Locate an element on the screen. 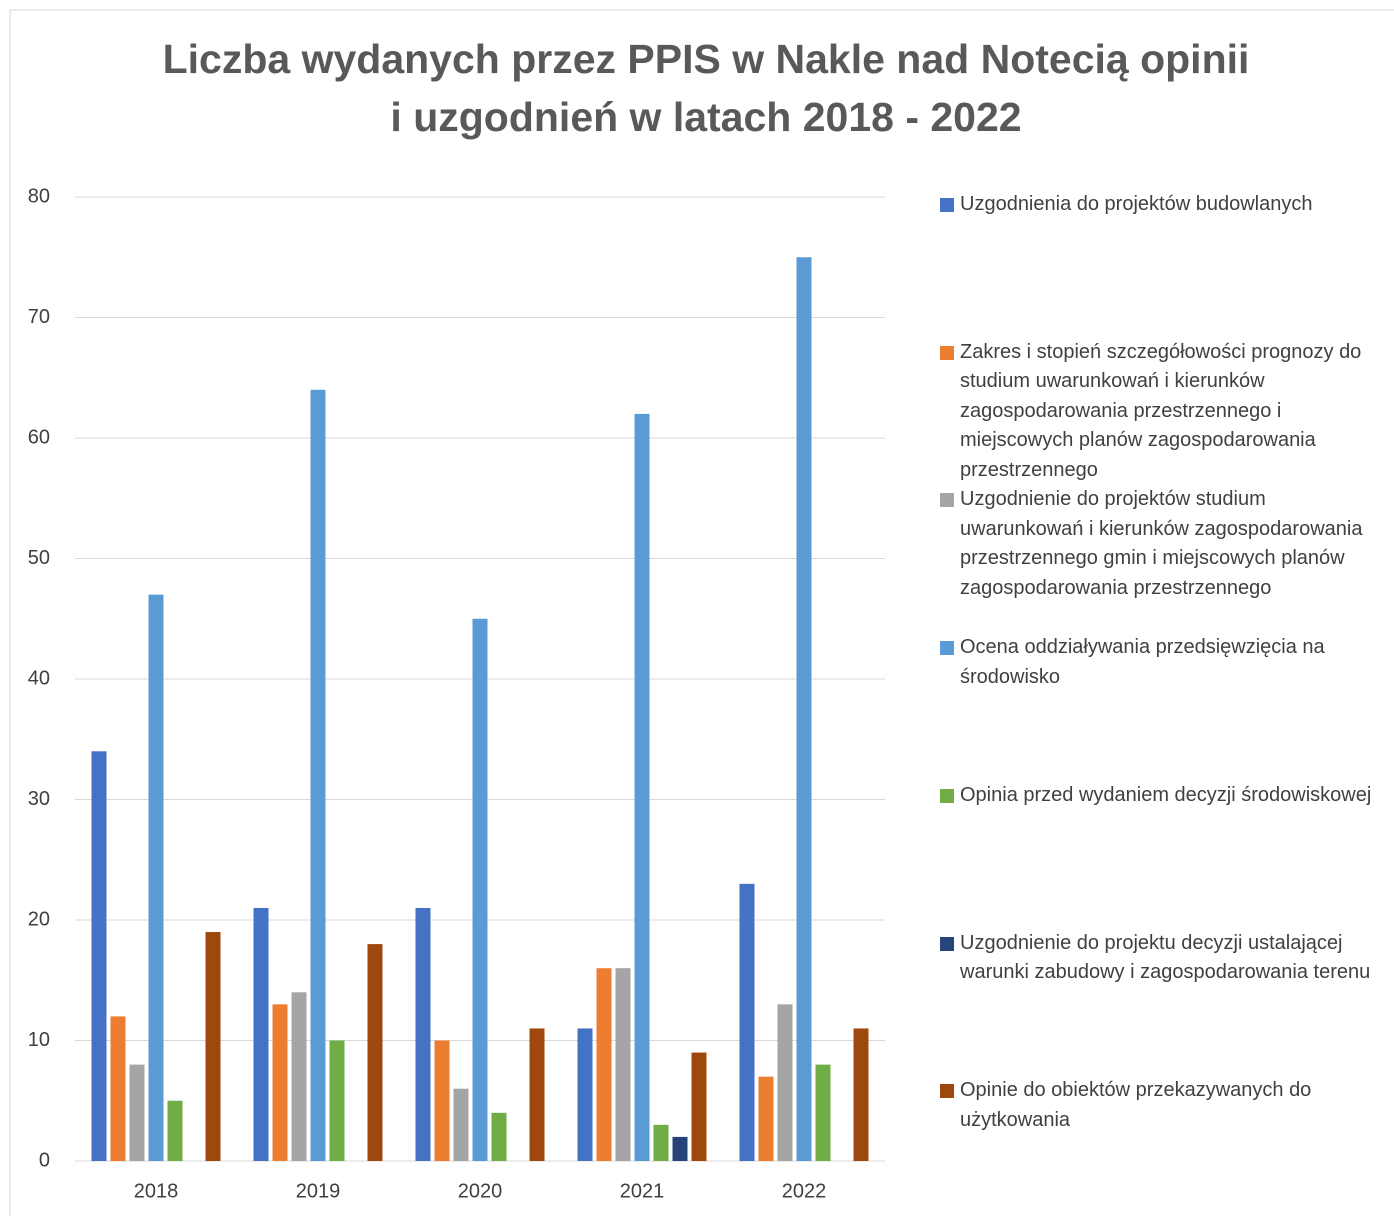 The image size is (1394, 1216). y-tick-label: 80 is located at coordinates (39, 196).